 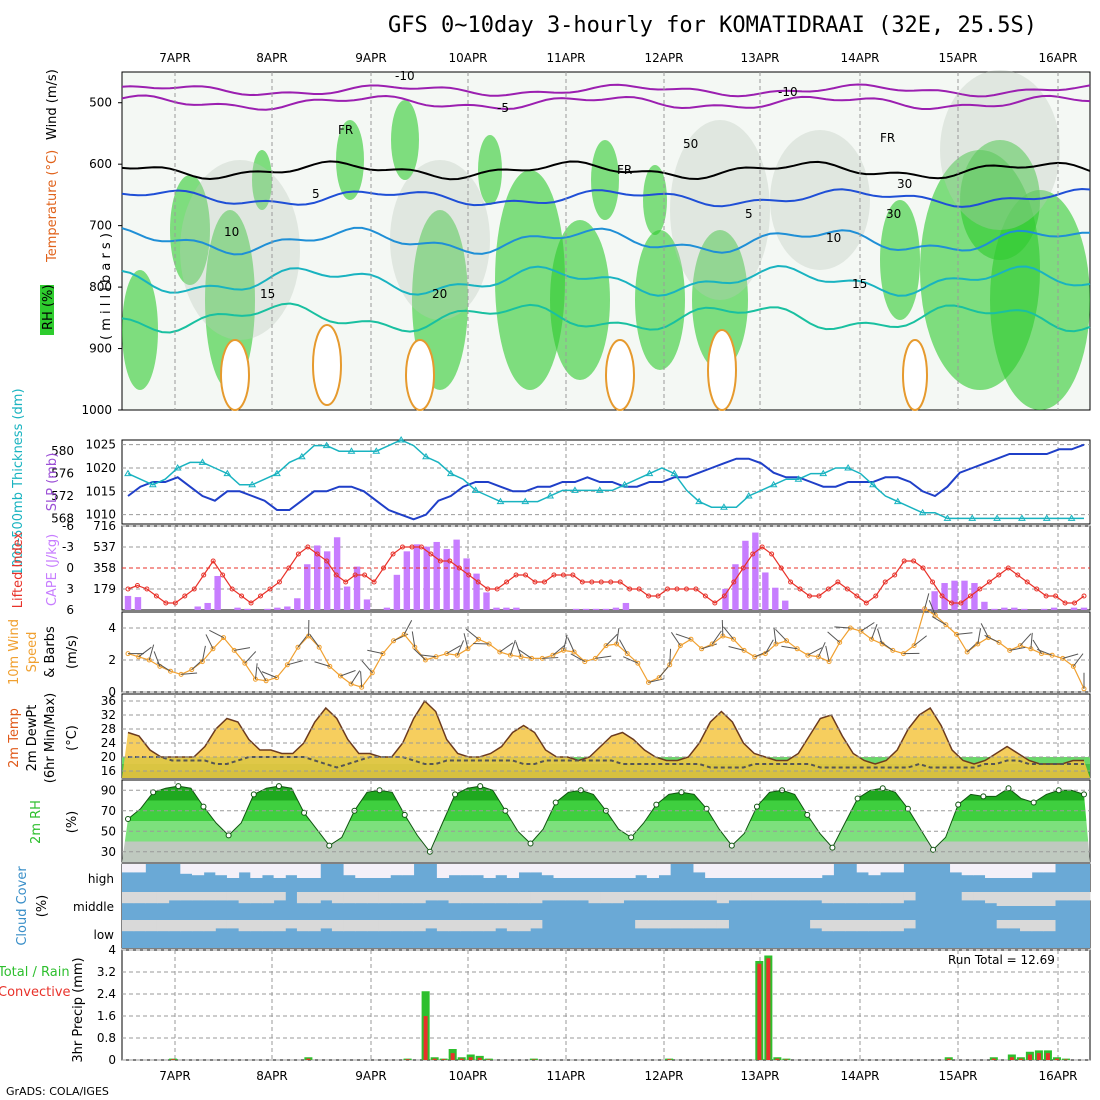 What do you see at coordinates (70, 568) in the screenshot?
I see `lifted-index-tick-label: 0` at bounding box center [70, 568].